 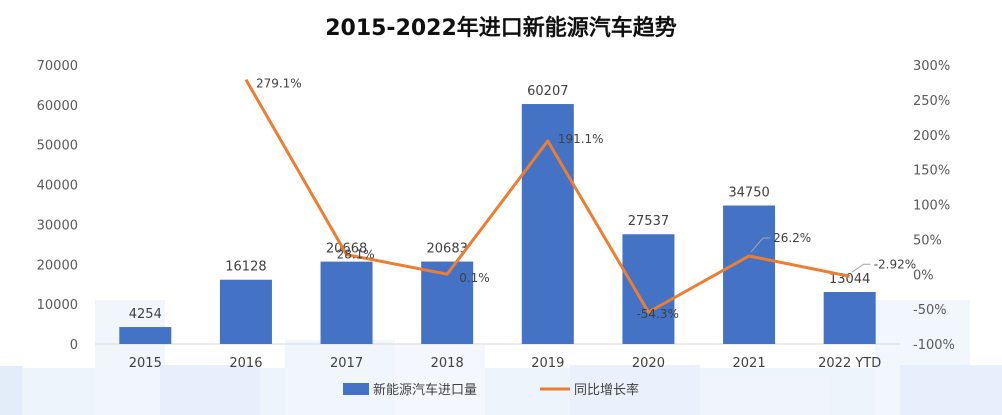 I want to click on y-left-tick-label: 0, so click(x=74, y=345).